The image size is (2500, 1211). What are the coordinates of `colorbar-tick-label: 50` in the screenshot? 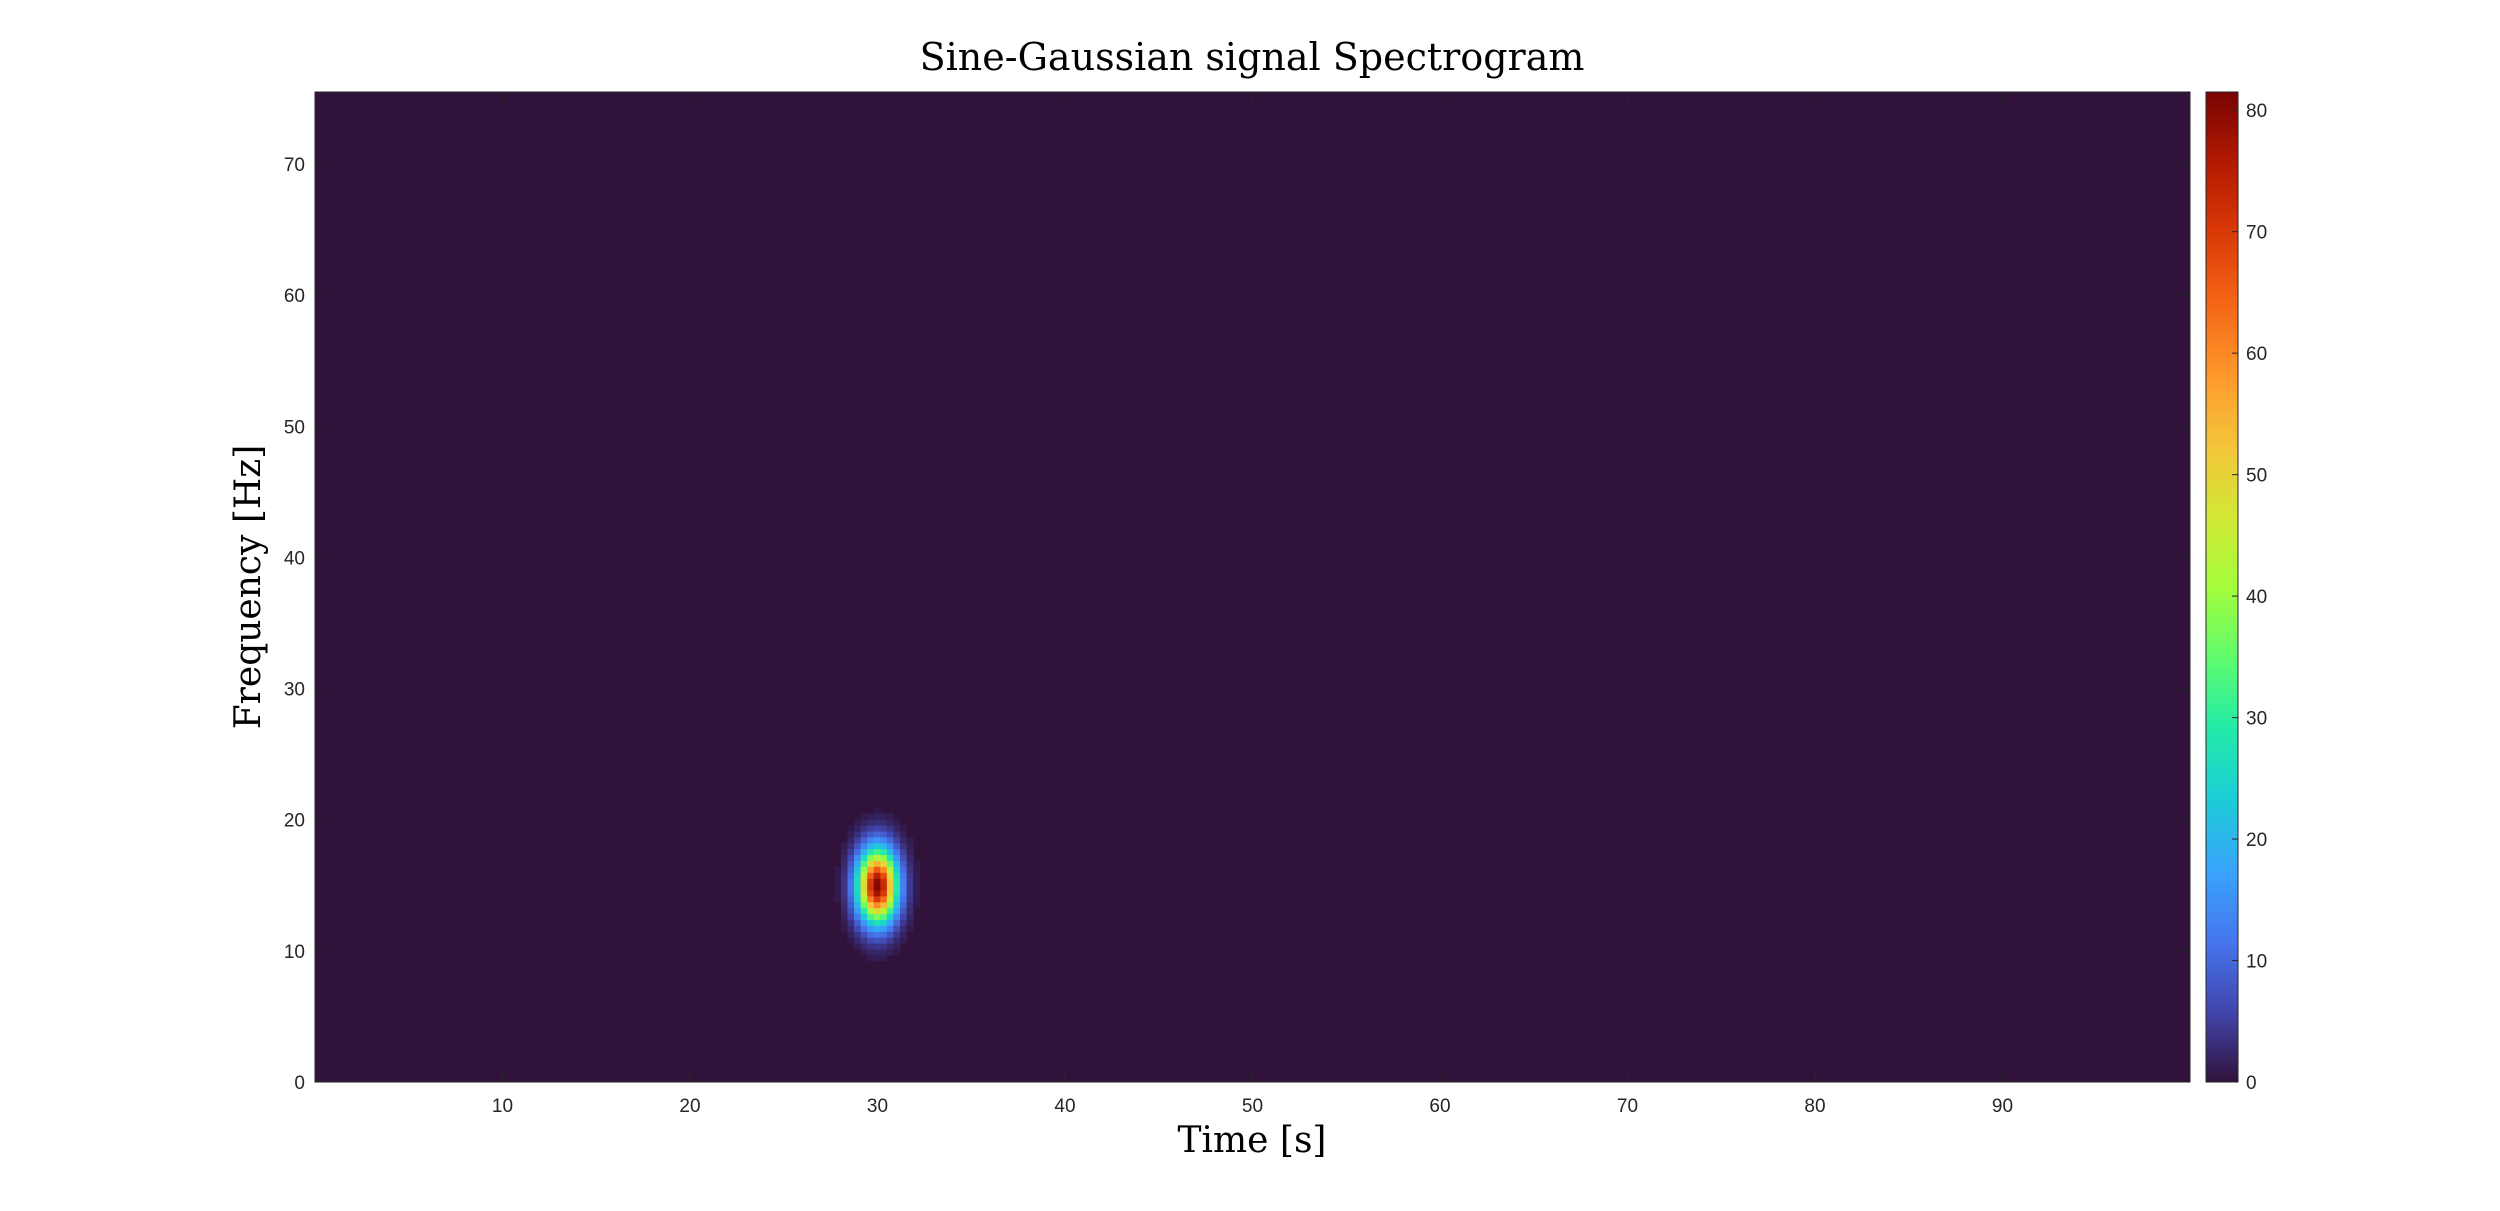 It's located at (2256, 476).